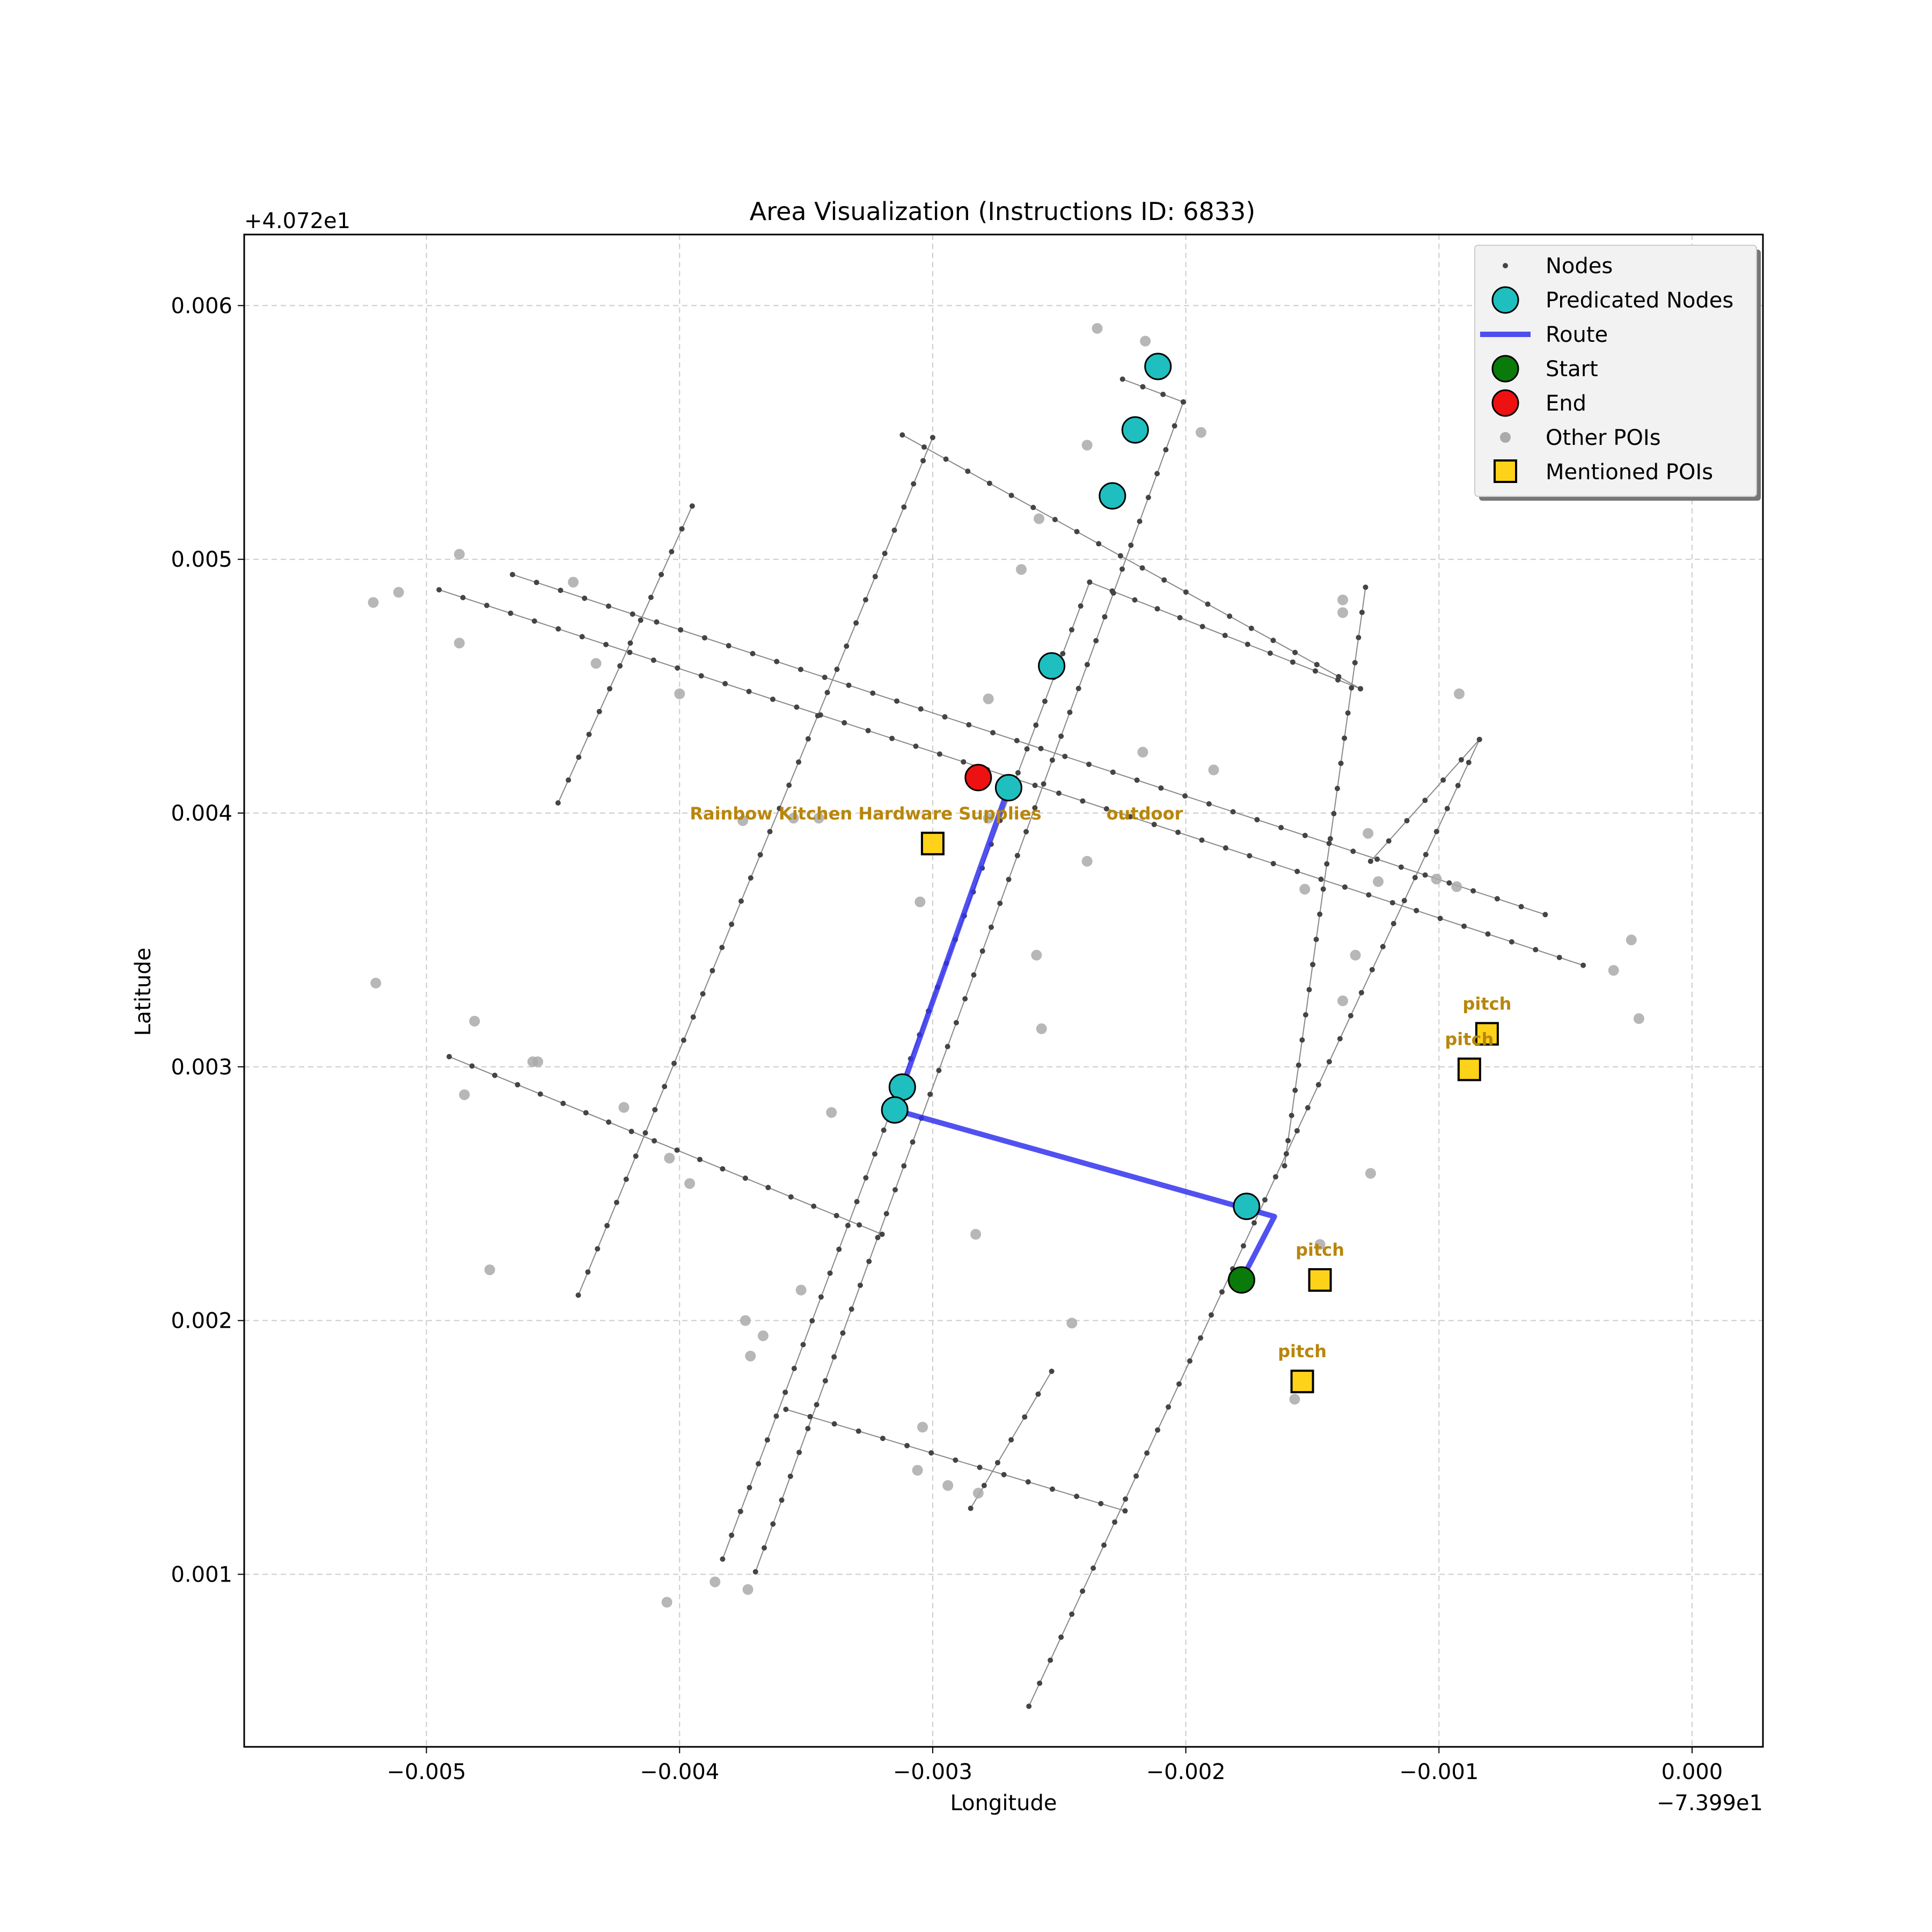 This screenshot has height=1932, width=1932. What do you see at coordinates (865, 813) in the screenshot?
I see `mentioned-poi-label: Rainbow Kitchen Hardware Supplies` at bounding box center [865, 813].